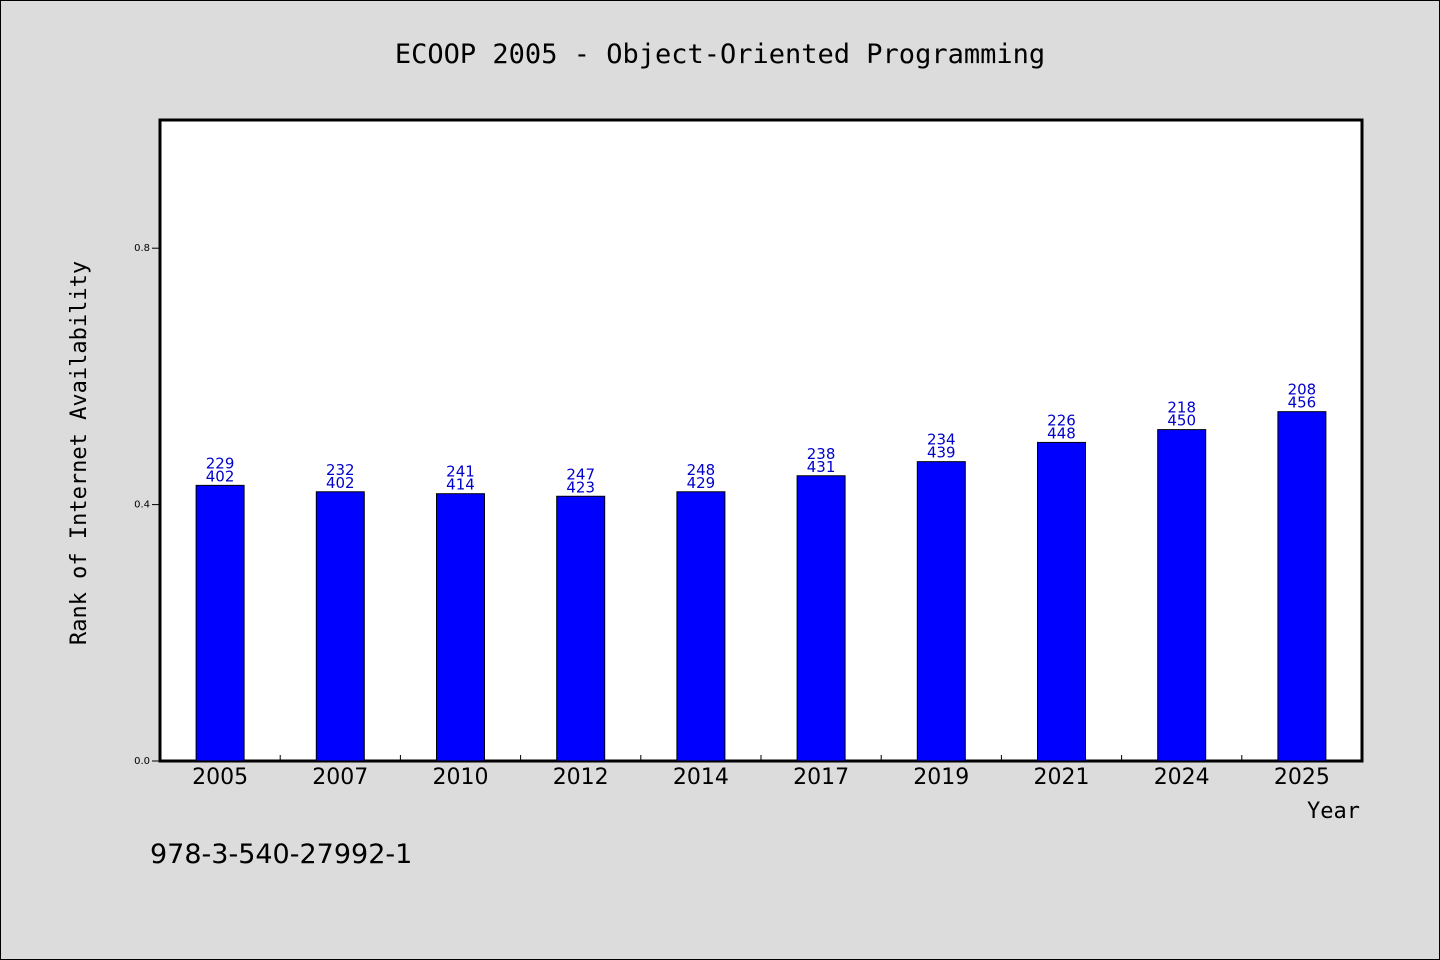 The image size is (1440, 960). Describe the element at coordinates (761, 772) in the screenshot. I see `x-axis: 2005 2007 2010 2012 2014 2017 2019 2021 2024 2025` at that location.